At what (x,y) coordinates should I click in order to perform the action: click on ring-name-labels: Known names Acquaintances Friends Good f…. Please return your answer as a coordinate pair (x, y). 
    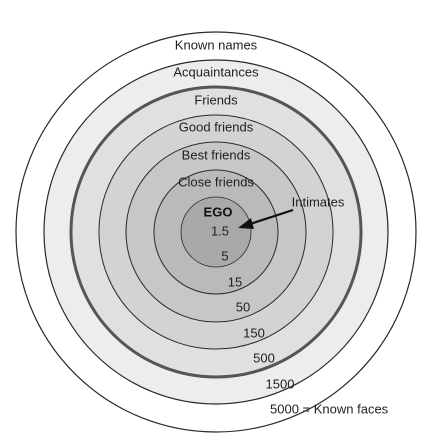
    Looking at the image, I should click on (216, 128).